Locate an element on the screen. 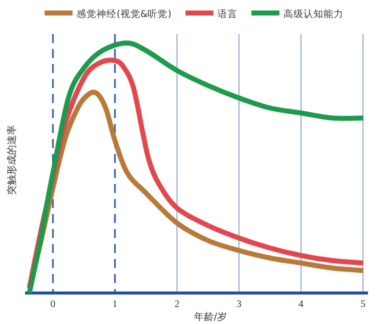 The height and width of the screenshot is (324, 378). x-tick-label: 4 is located at coordinates (301, 304).